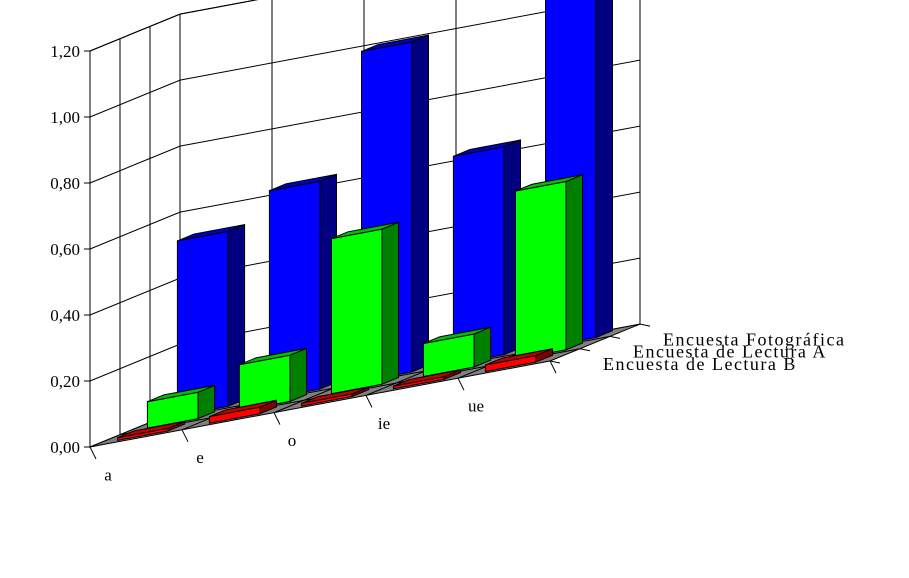 The width and height of the screenshot is (909, 578). I want to click on category-label: e, so click(200, 457).